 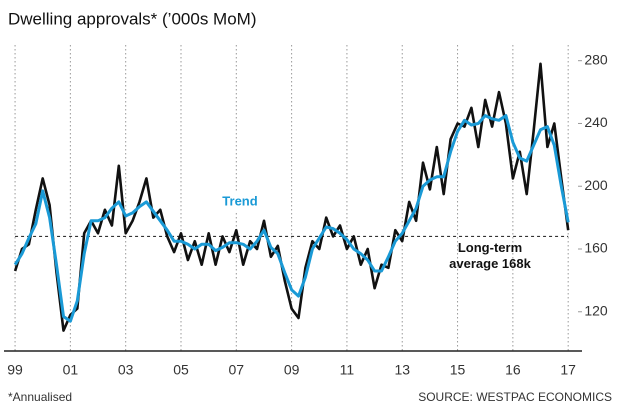 I want to click on y-tick-label: 240, so click(x=596, y=122).